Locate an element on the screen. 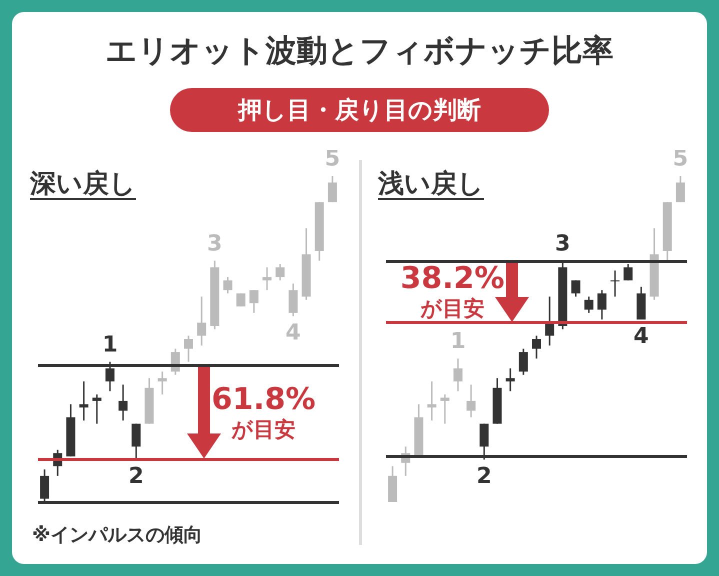  chart-title: 深い戻し is located at coordinates (83, 184).